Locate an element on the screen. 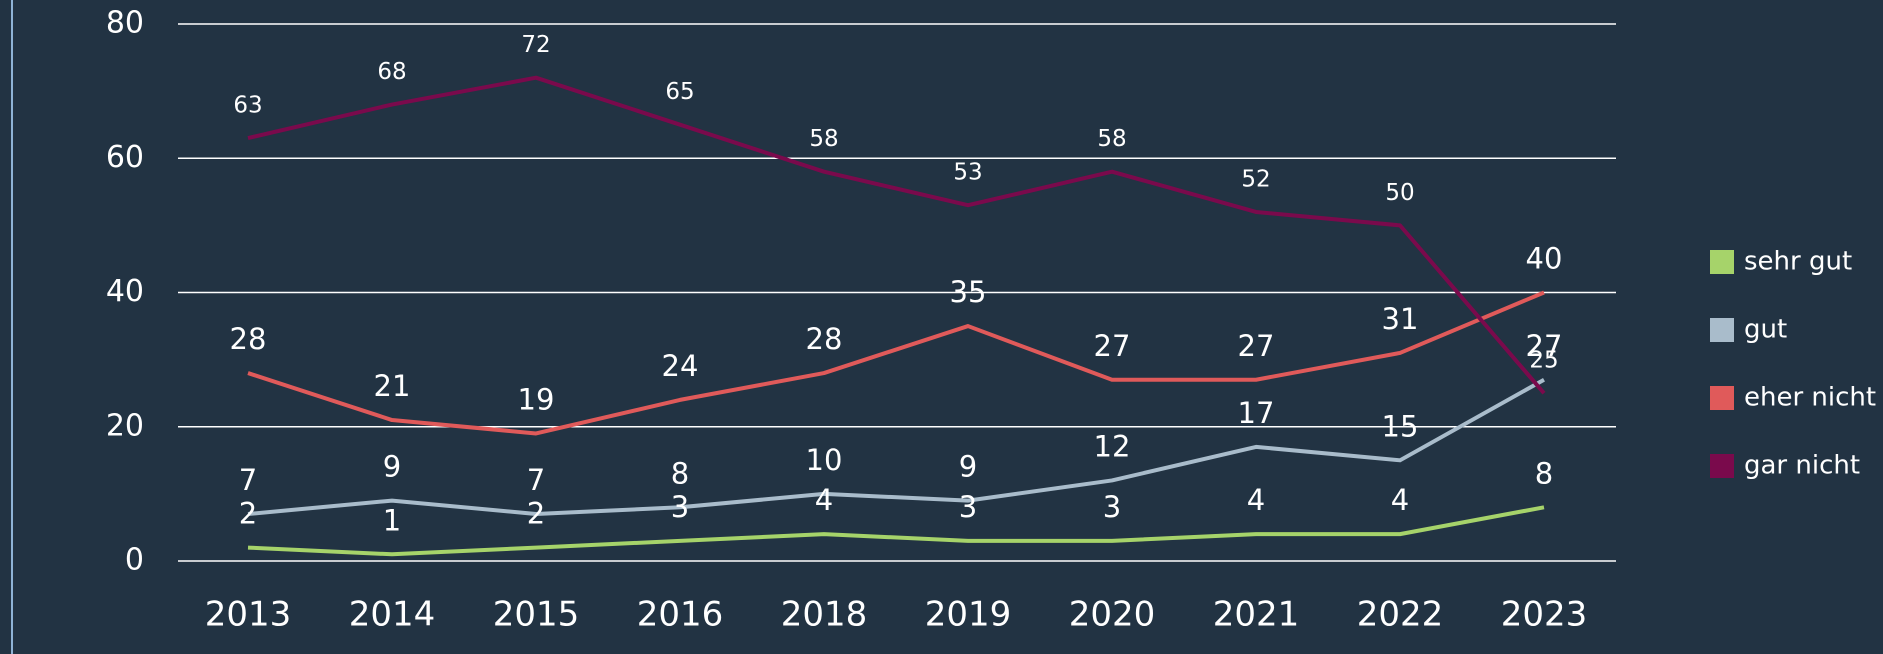 The width and height of the screenshot is (1883, 654). x-tick-label: 2023 is located at coordinates (1544, 615).